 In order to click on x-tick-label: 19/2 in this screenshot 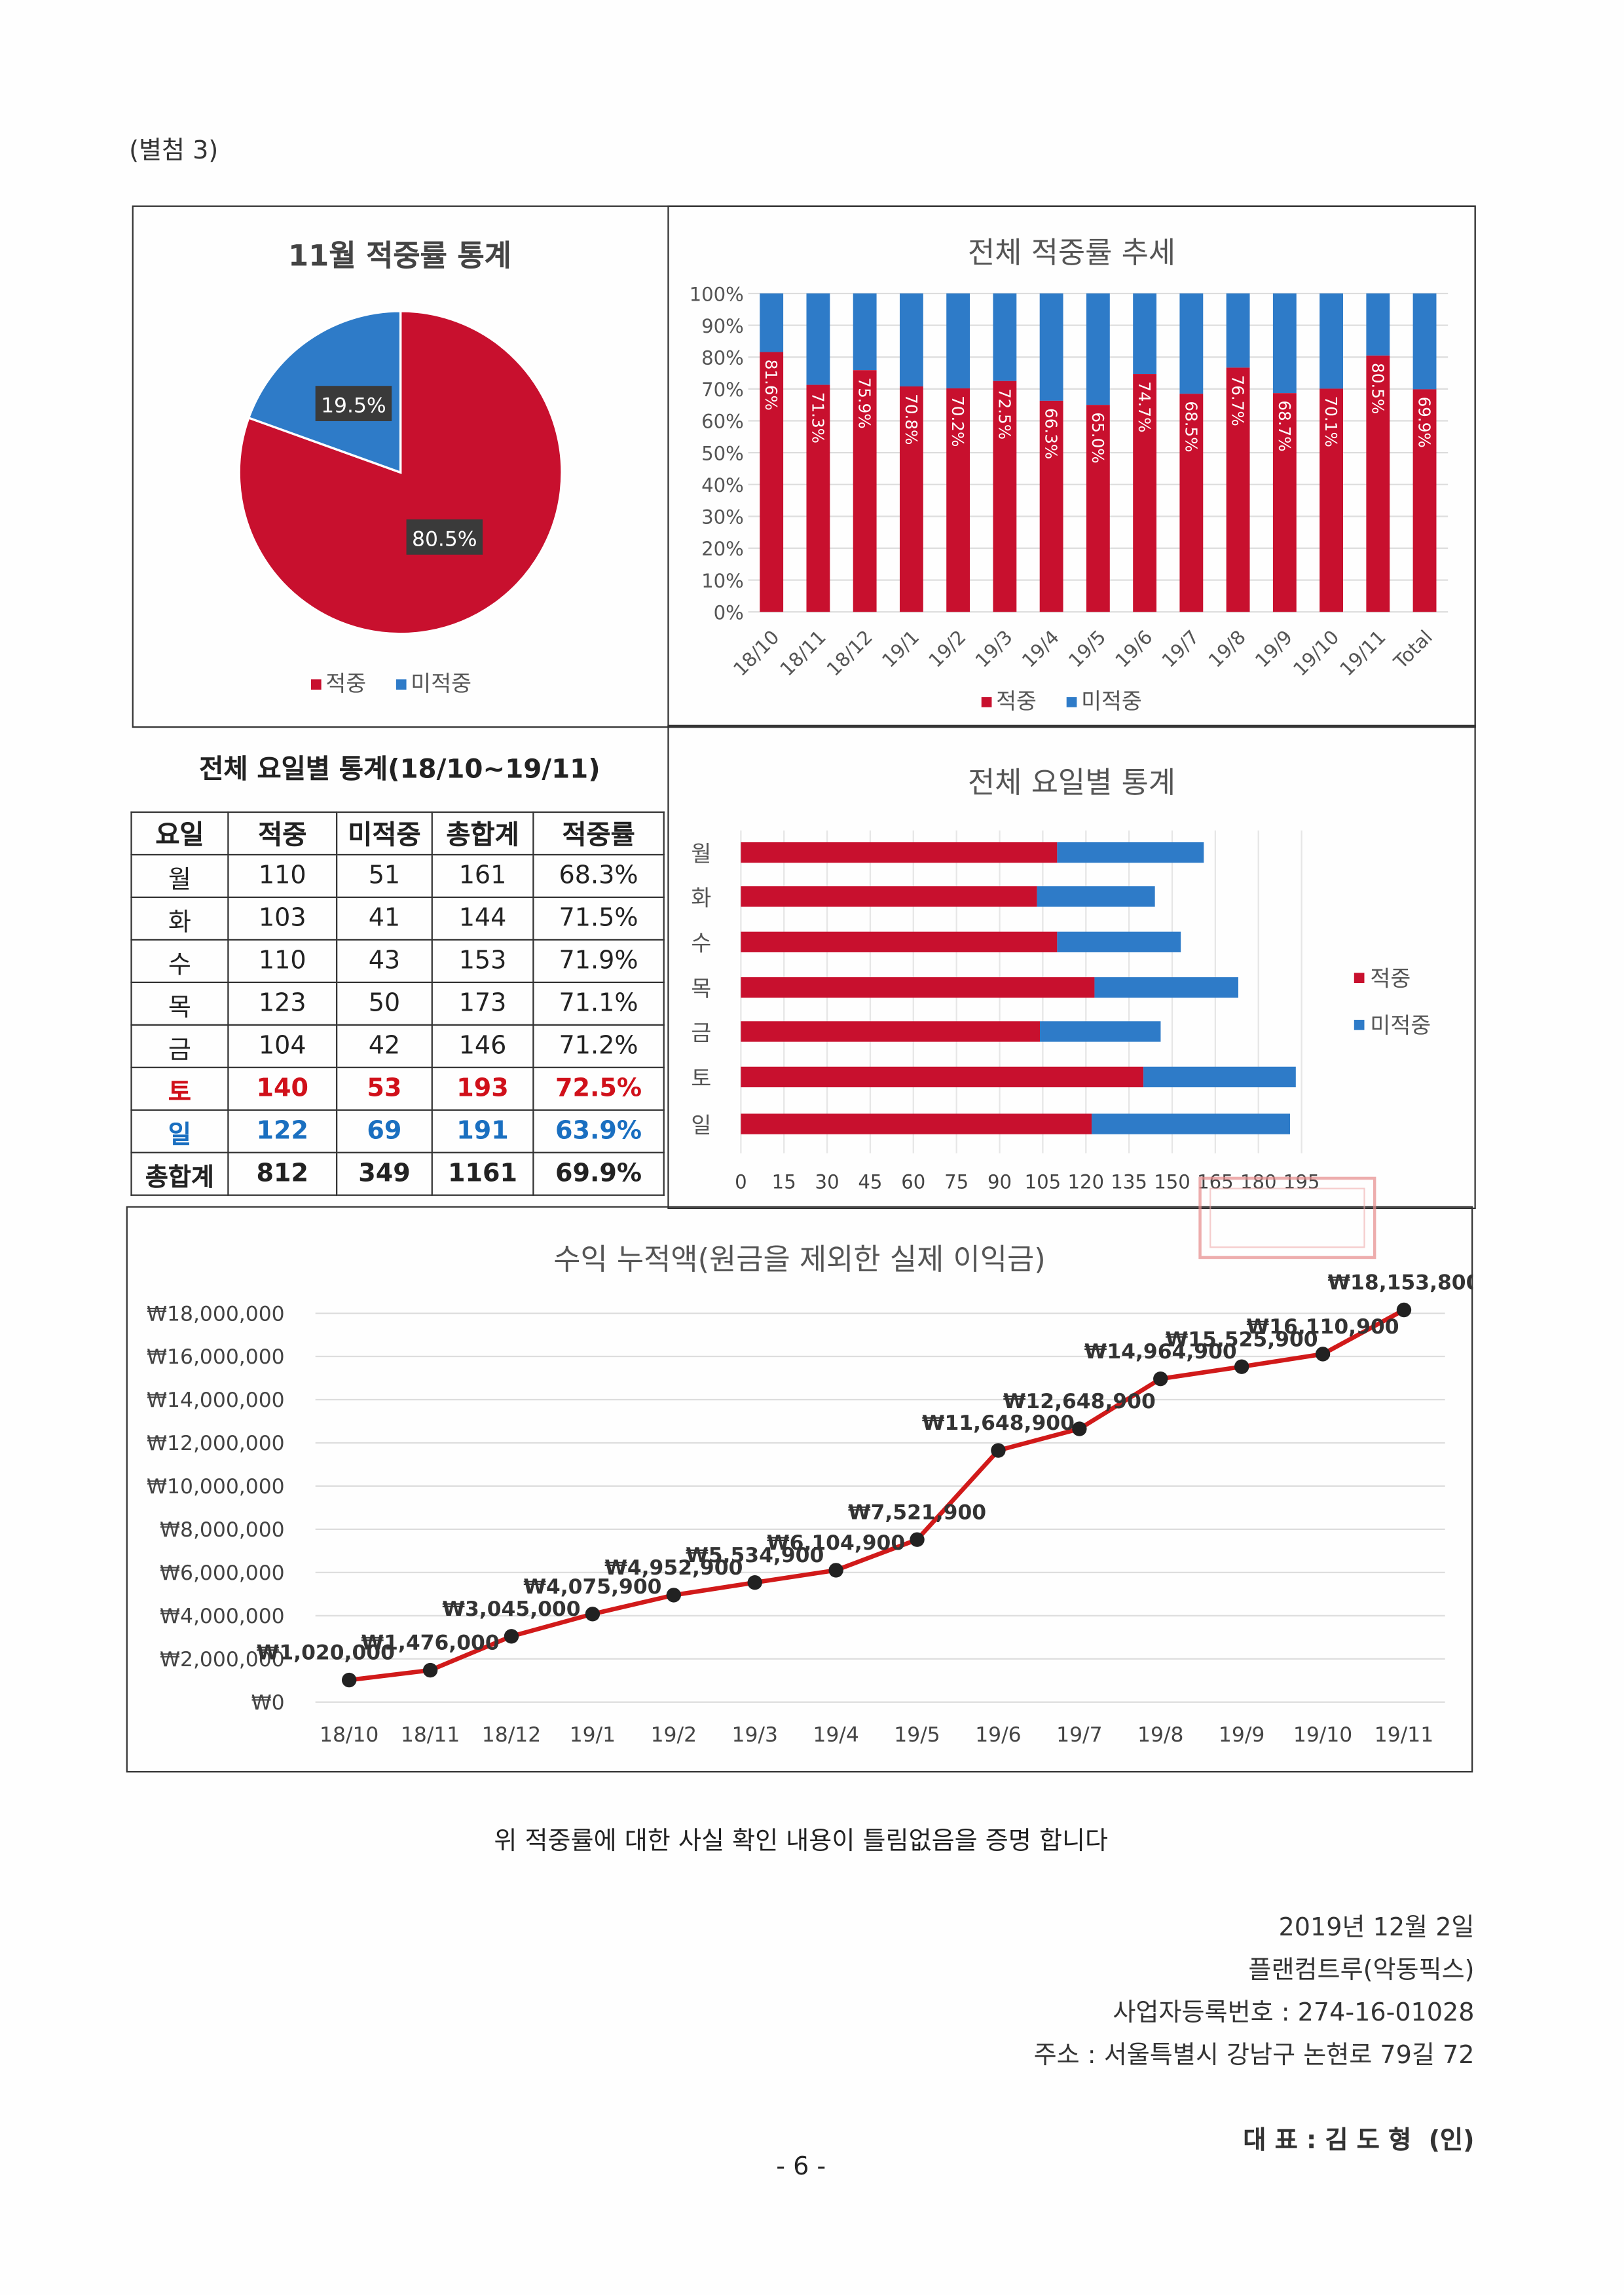, I will do `click(947, 648)`.